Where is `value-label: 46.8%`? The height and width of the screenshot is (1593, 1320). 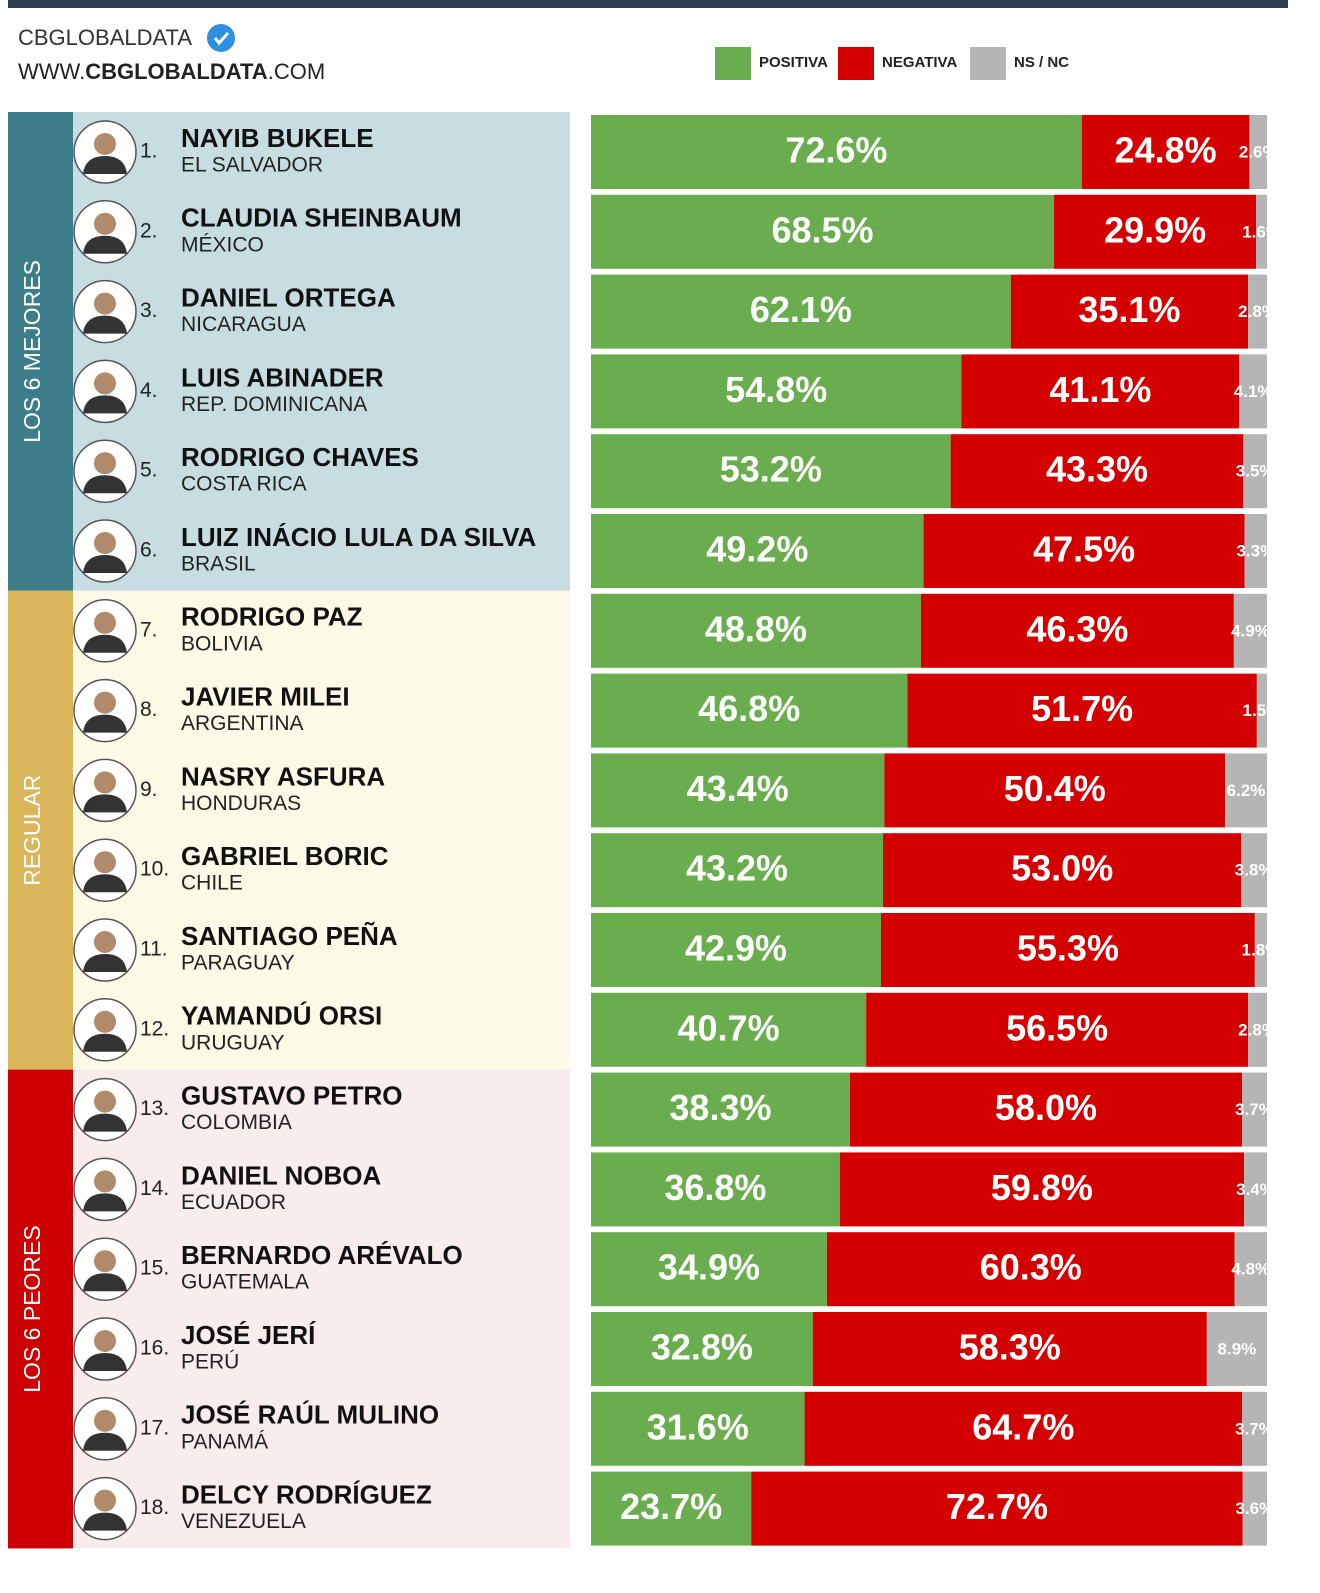
value-label: 46.8% is located at coordinates (749, 708).